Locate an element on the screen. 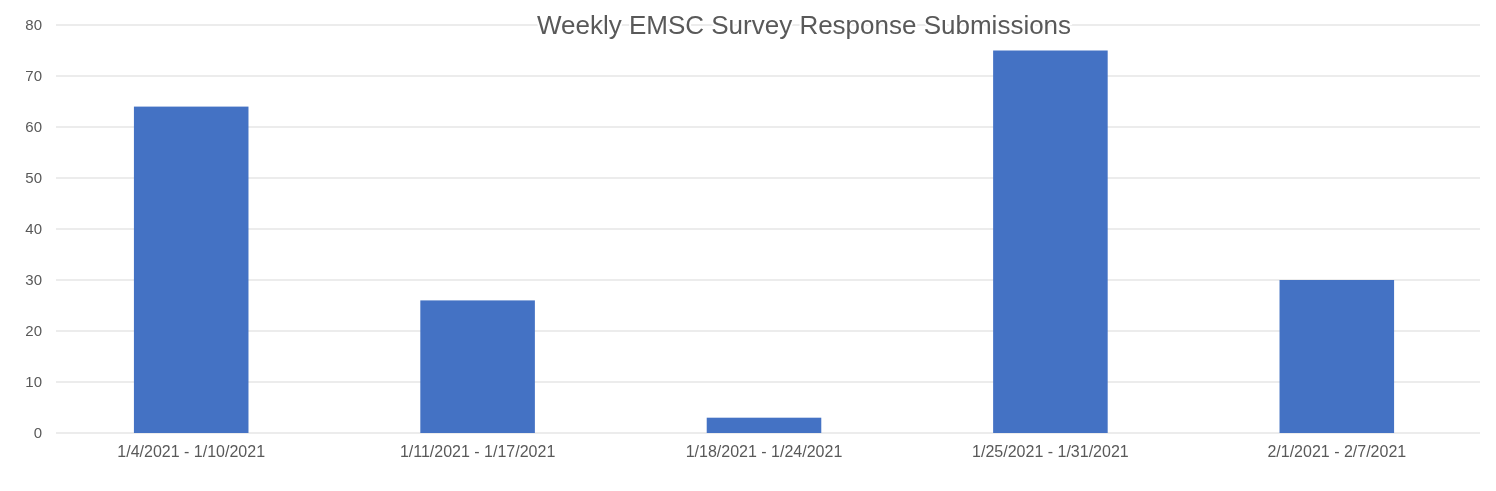 The width and height of the screenshot is (1496, 491). y-tick-label: 80 is located at coordinates (33, 25).